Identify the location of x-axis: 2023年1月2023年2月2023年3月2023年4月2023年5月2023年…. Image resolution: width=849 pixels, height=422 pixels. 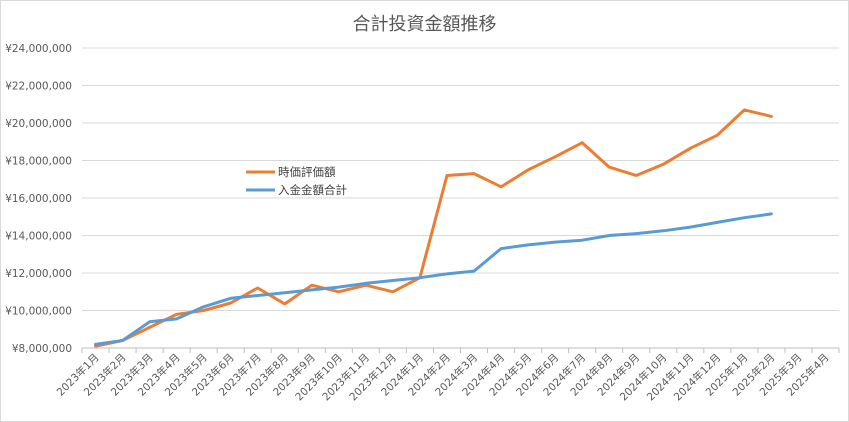
(447, 375).